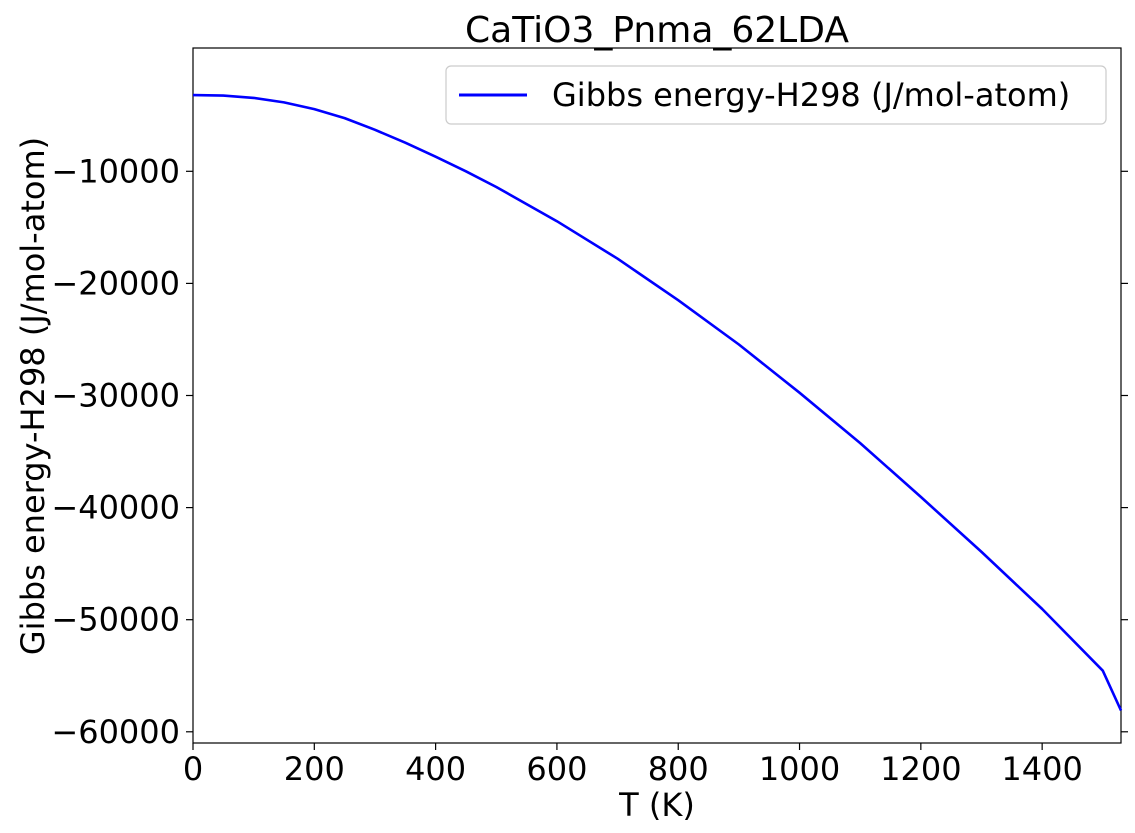 The image size is (1135, 833). What do you see at coordinates (115, 508) in the screenshot?
I see `y-tick-label: −40000` at bounding box center [115, 508].